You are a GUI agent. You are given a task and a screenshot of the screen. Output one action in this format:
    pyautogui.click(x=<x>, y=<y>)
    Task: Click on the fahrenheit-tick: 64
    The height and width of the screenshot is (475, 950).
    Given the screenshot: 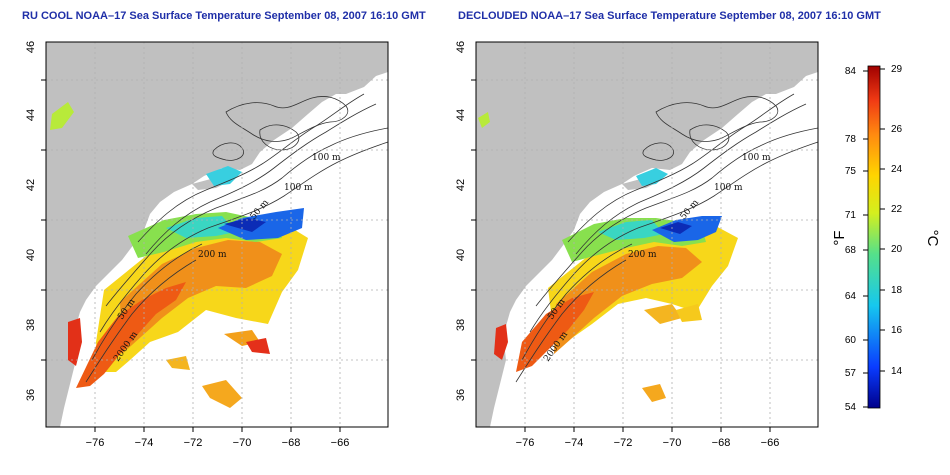 What is the action you would take?
    pyautogui.click(x=851, y=296)
    